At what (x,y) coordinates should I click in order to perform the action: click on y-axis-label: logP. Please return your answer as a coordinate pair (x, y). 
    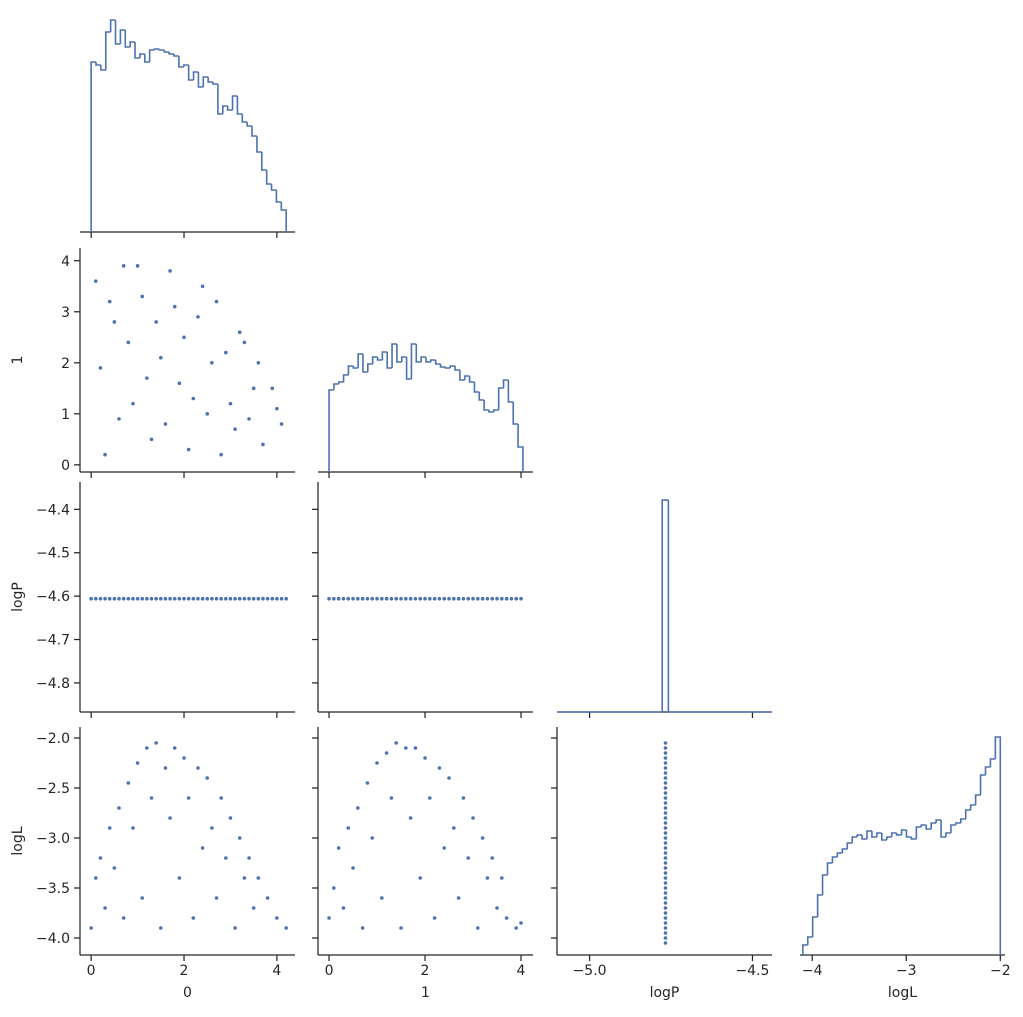
    Looking at the image, I should click on (18, 597).